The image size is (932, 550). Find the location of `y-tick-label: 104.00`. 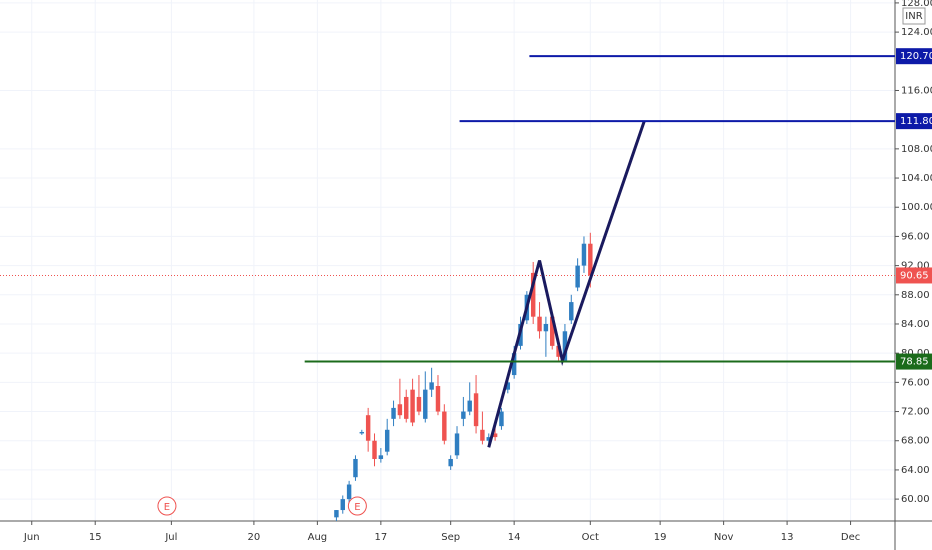

y-tick-label: 104.00 is located at coordinates (916, 178).